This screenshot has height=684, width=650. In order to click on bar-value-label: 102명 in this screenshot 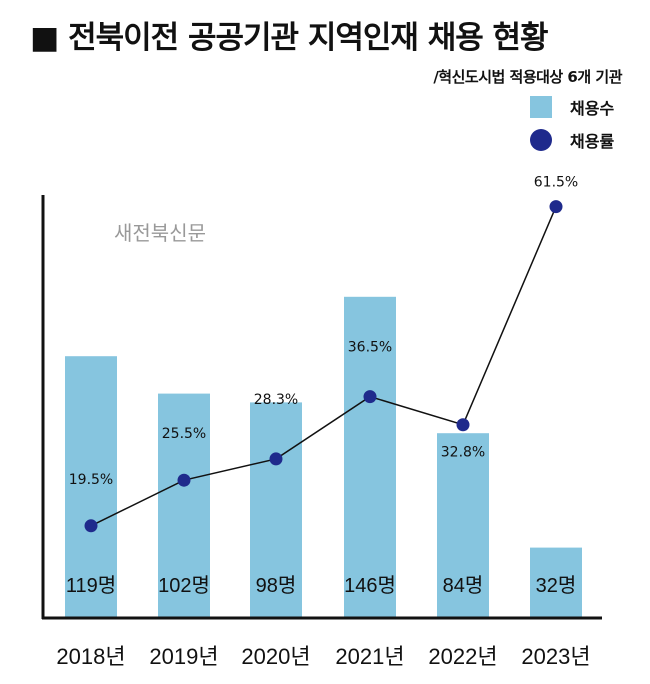, I will do `click(184, 585)`.